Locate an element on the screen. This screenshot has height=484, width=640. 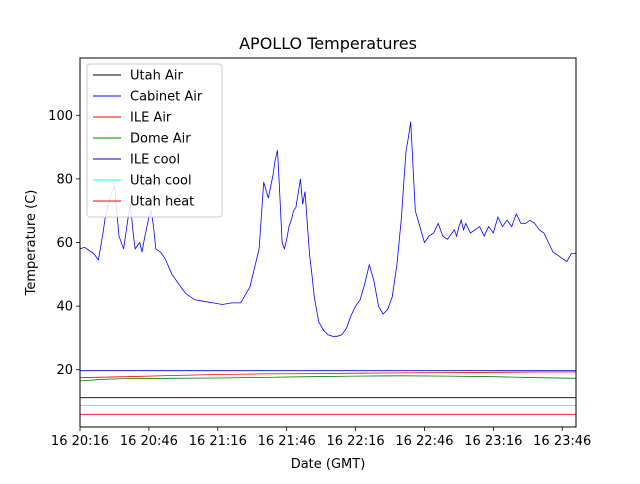
x-tick-label: 16 20:46 is located at coordinates (149, 441).